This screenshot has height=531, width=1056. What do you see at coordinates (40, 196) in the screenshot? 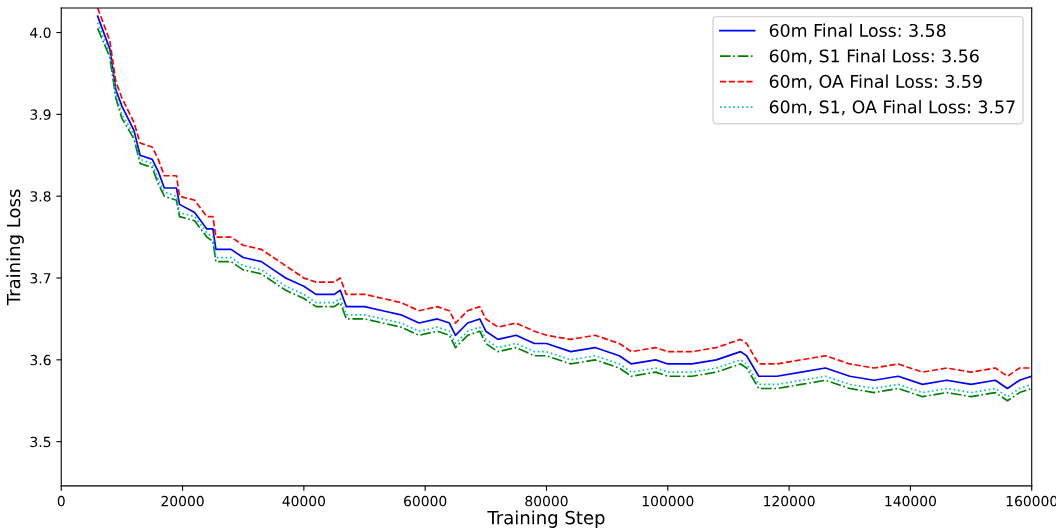
I see `y-tick-label: 3.8` at bounding box center [40, 196].